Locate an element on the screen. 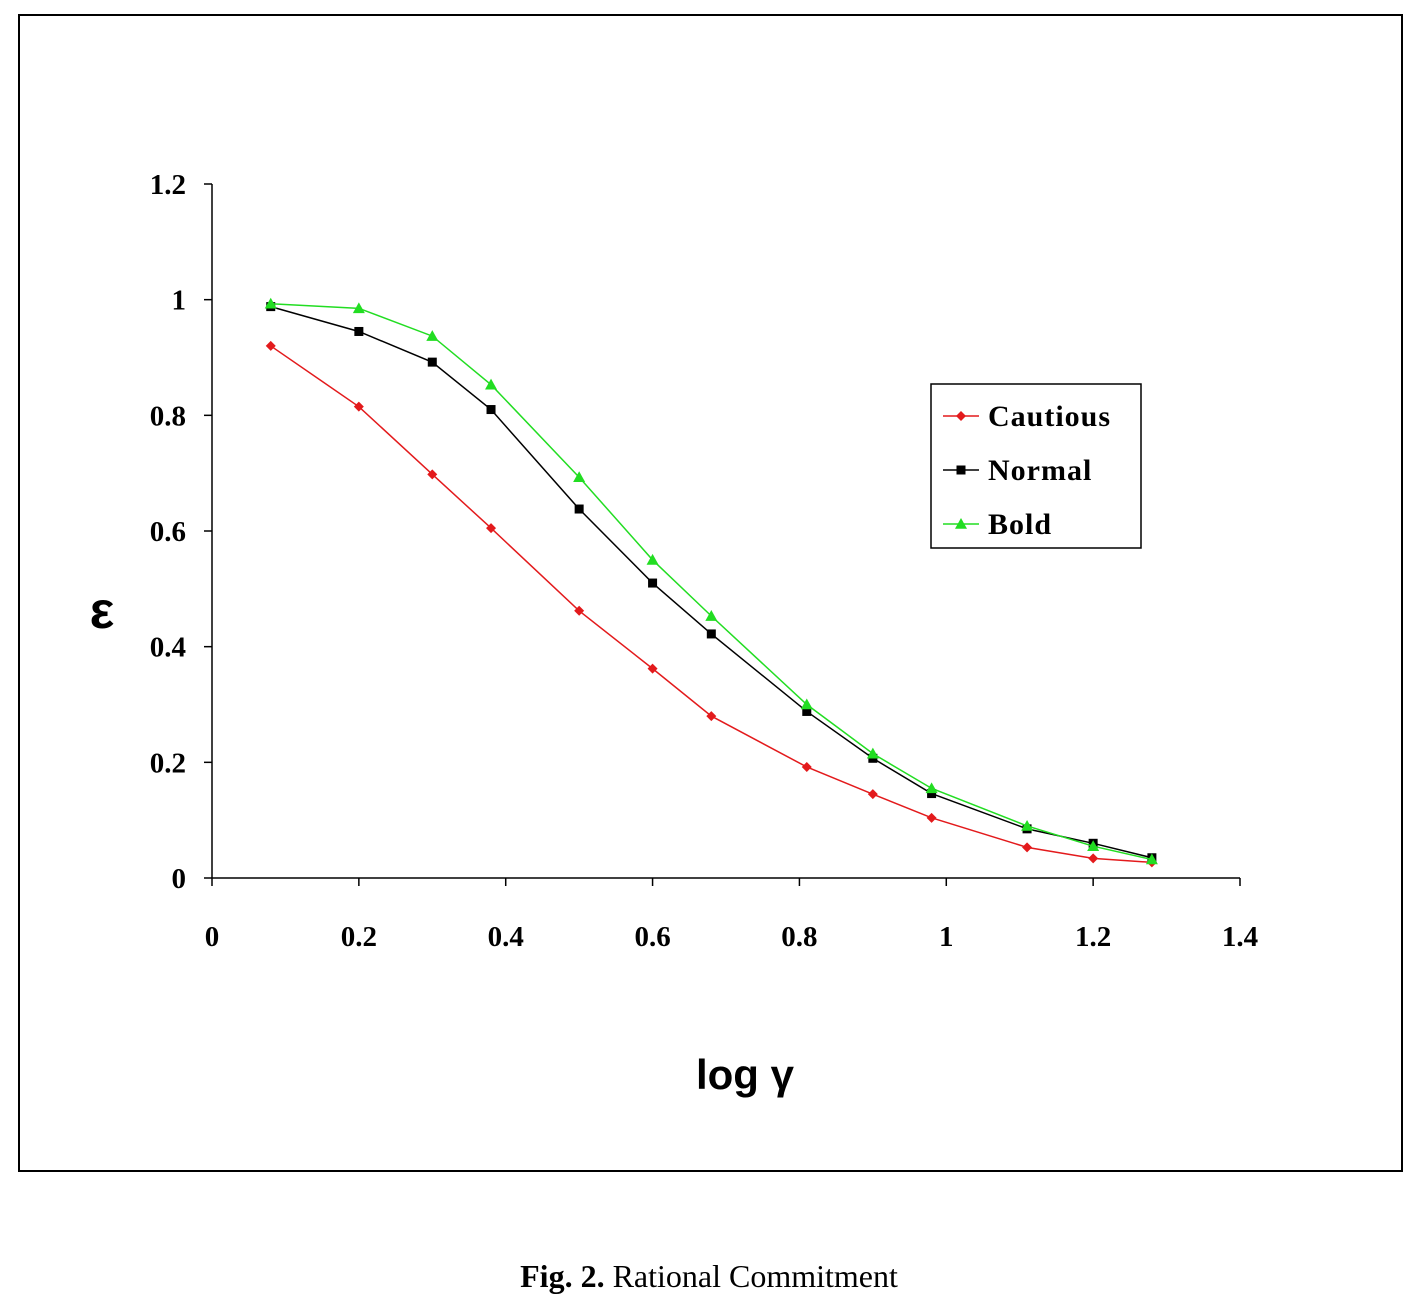 This screenshot has width=1418, height=1308. legend-box is located at coordinates (1036, 466).